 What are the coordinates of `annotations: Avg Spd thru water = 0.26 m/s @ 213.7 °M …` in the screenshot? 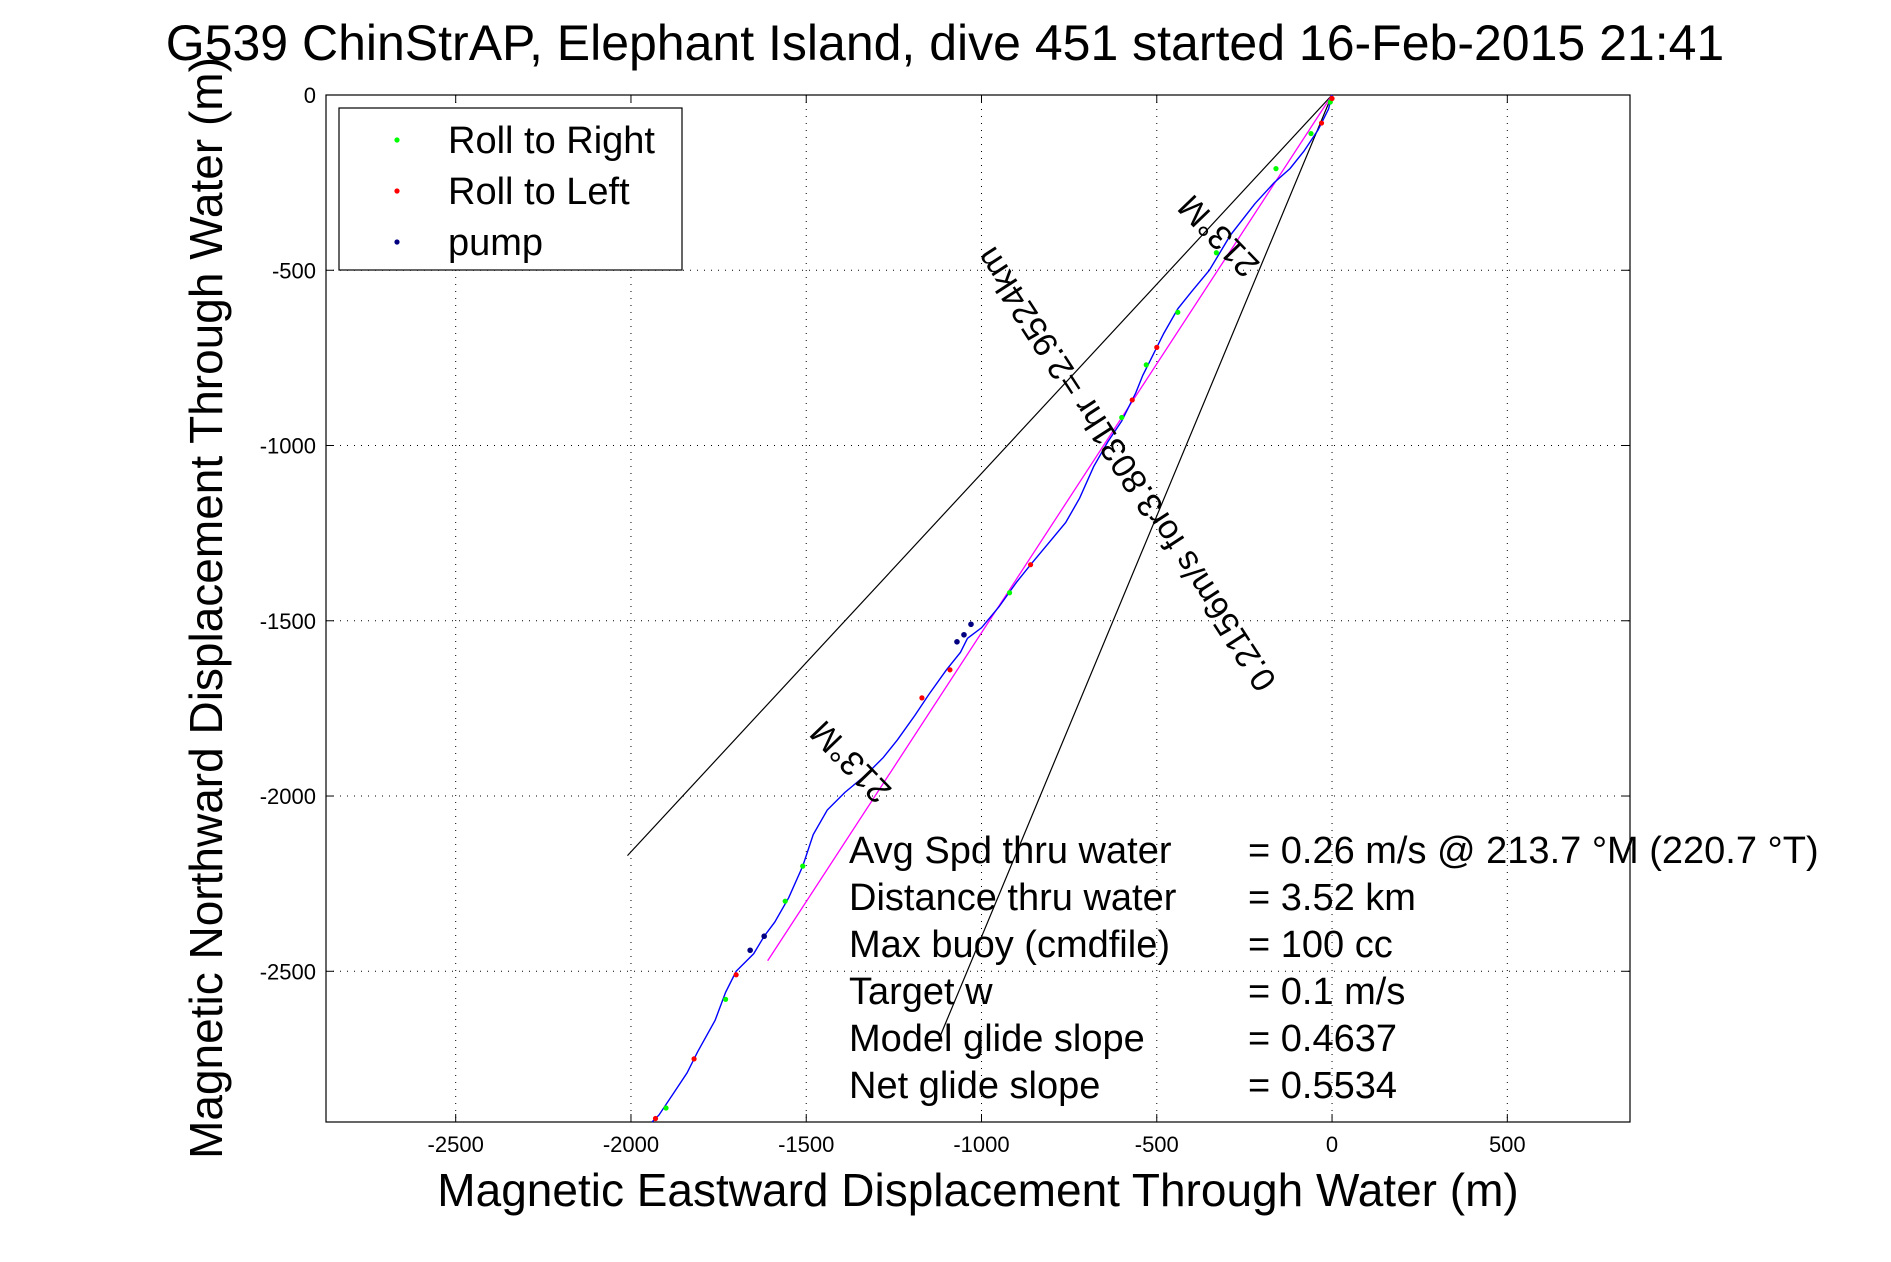 It's located at (1334, 968).